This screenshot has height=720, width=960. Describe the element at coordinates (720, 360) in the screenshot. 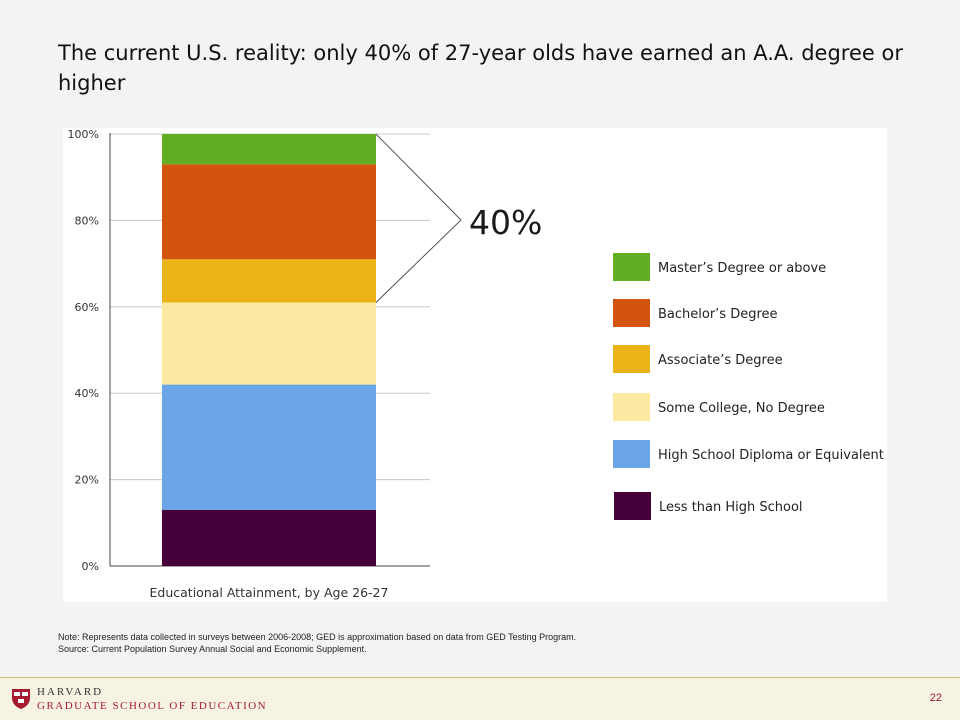

I see `legend-label: Associate’s Degree` at that location.